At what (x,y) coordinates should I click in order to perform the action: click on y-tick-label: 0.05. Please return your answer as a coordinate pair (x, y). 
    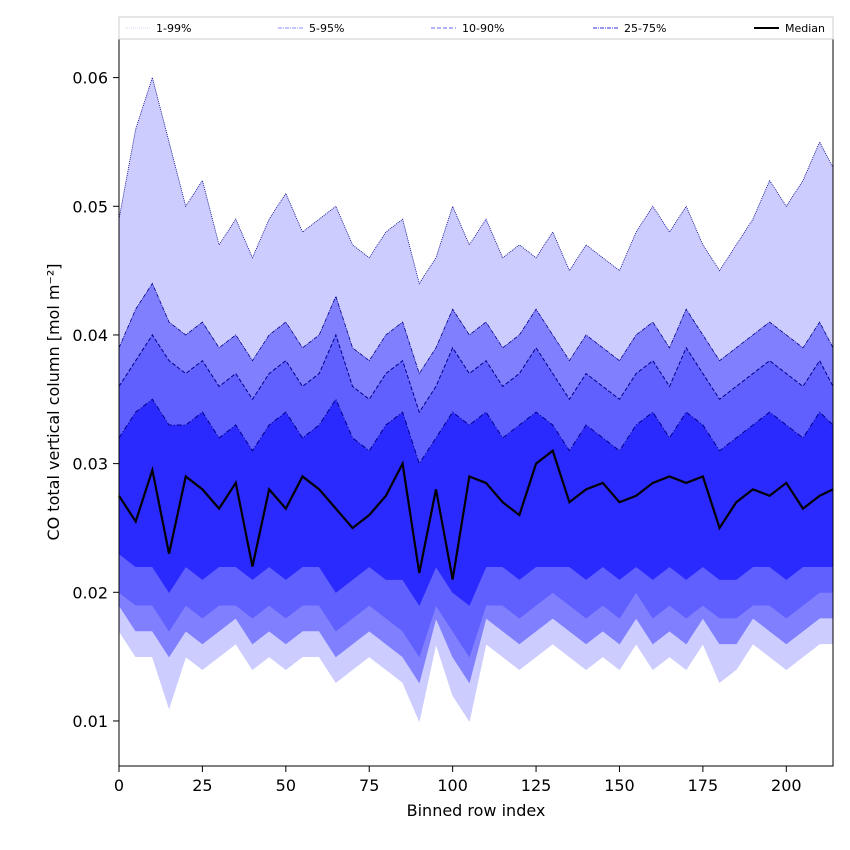
    Looking at the image, I should click on (90, 206).